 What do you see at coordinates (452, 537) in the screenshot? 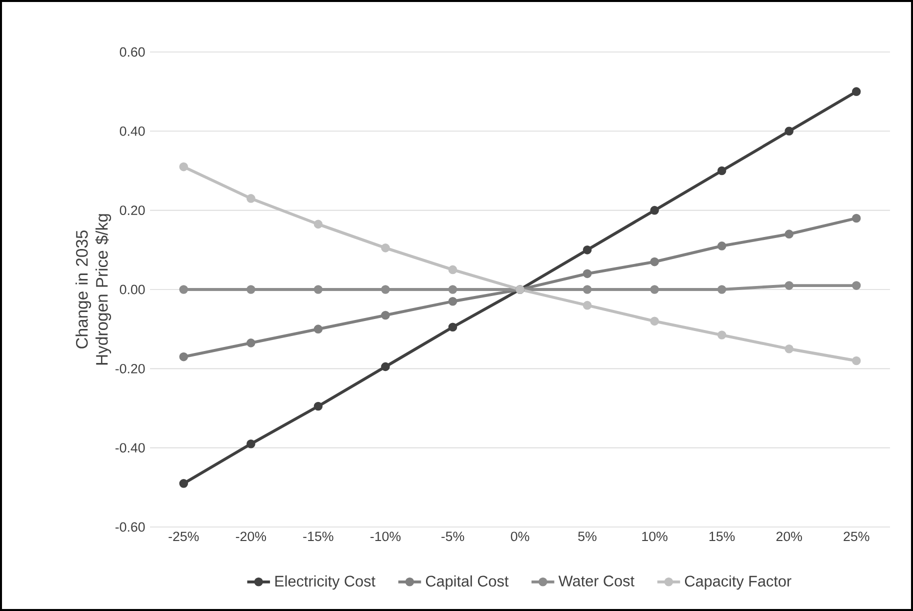
I see `x-tick-label: -5%` at bounding box center [452, 537].